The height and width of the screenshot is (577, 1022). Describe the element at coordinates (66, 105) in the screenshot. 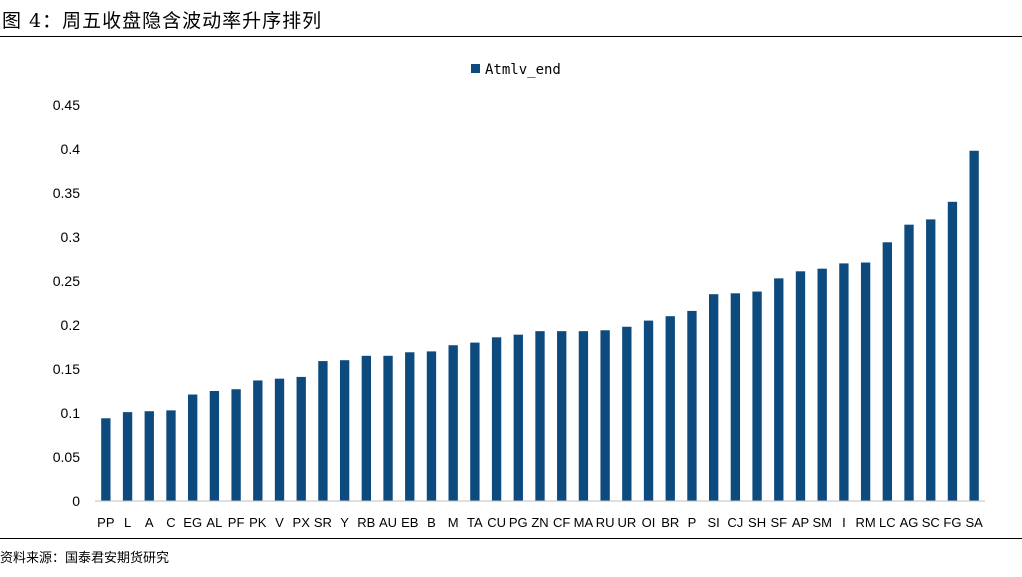

I see `y-tick-label: 0.45` at that location.